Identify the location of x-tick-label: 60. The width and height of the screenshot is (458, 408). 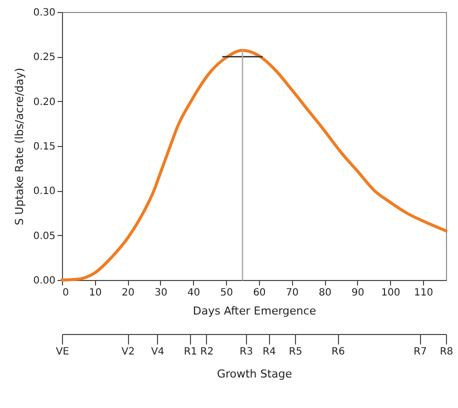
(259, 293).